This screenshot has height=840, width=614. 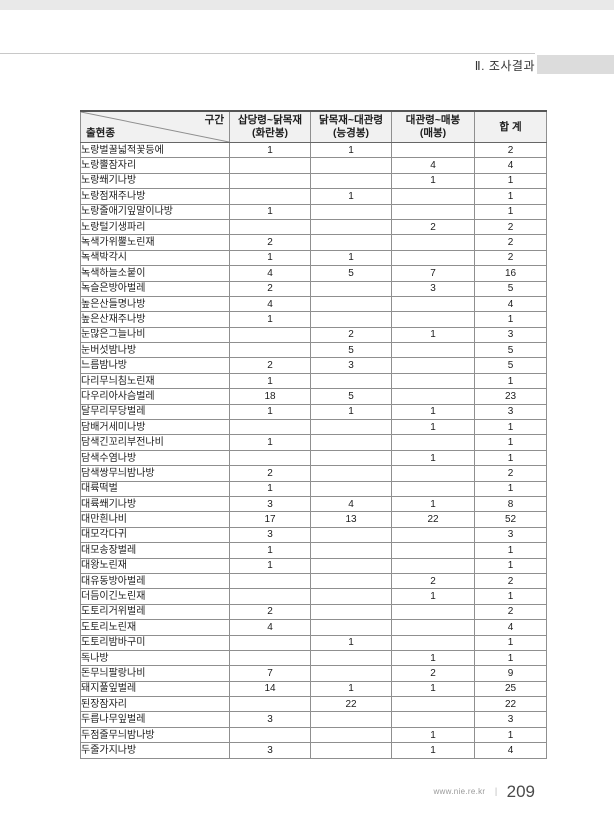 What do you see at coordinates (155, 412) in the screenshot?
I see `species-name-cell: 달무리무당벌레` at bounding box center [155, 412].